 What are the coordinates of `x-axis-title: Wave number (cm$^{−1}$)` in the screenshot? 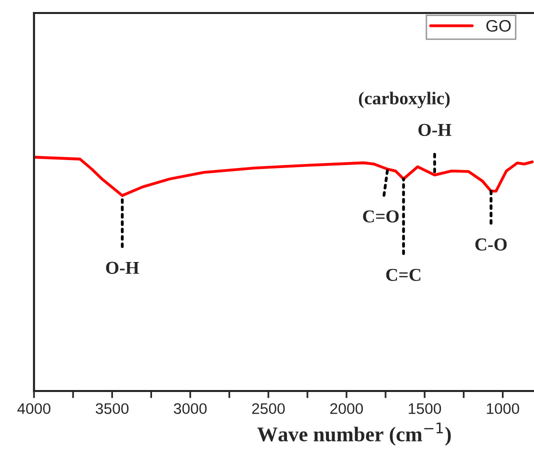 It's located at (354, 434).